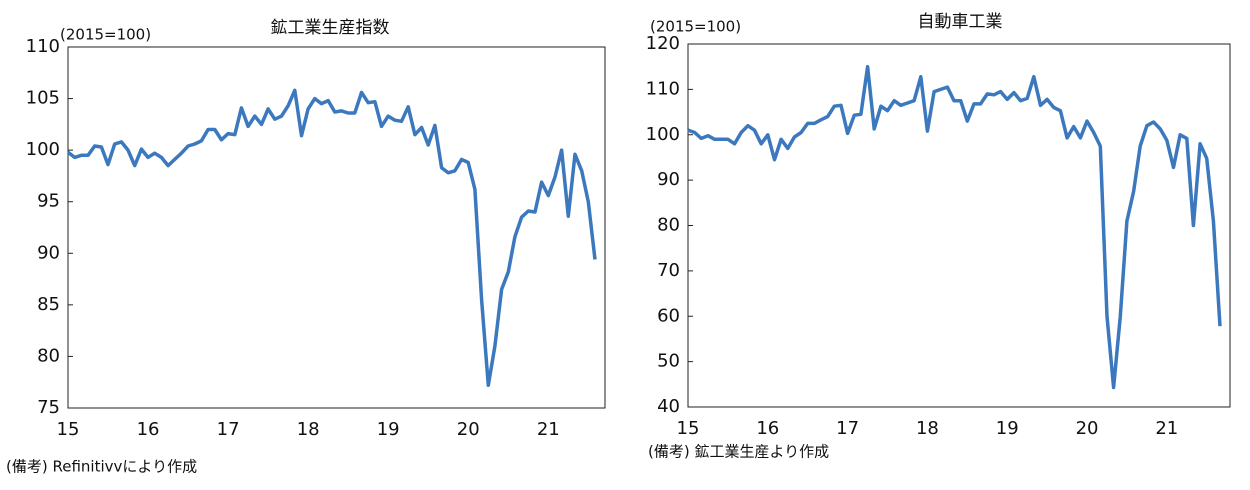  I want to click on note: (備考) Refinitivvにより作成, so click(101, 467).